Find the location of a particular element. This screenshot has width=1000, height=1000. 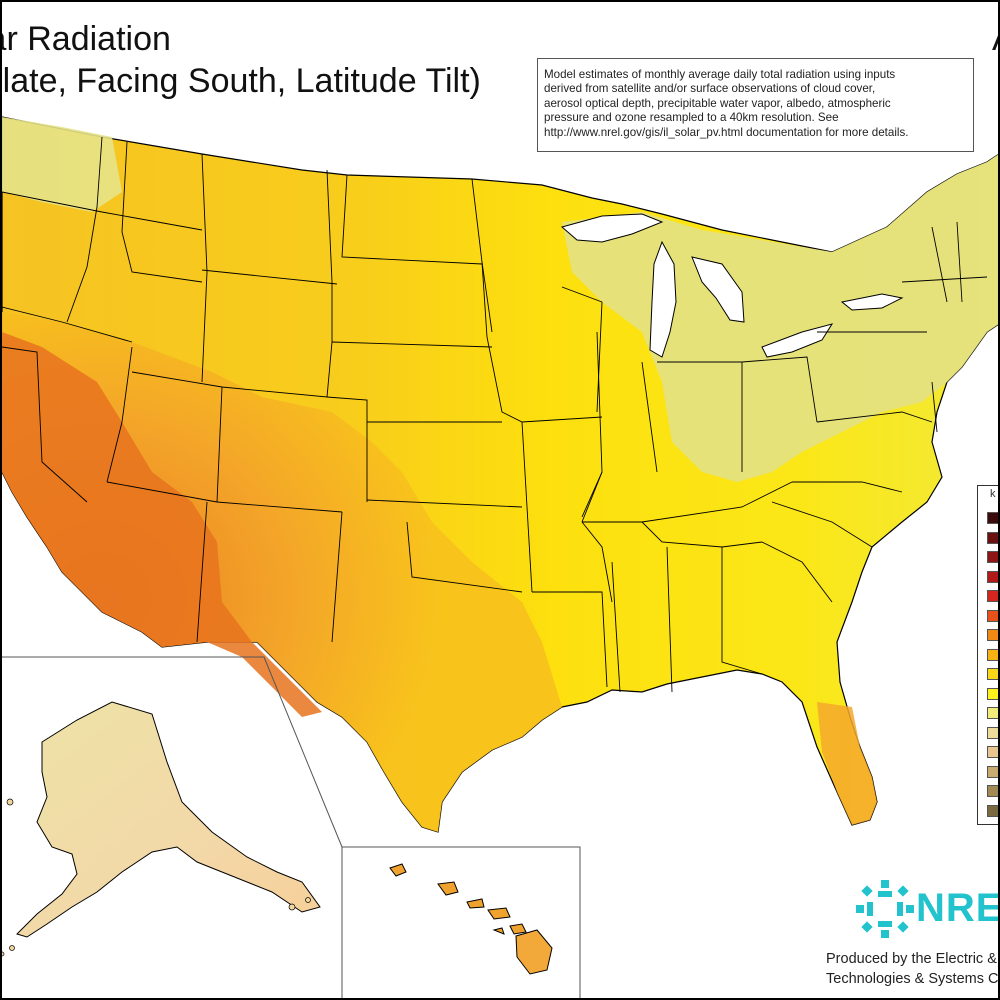

lake-michigan is located at coordinates (663, 299).